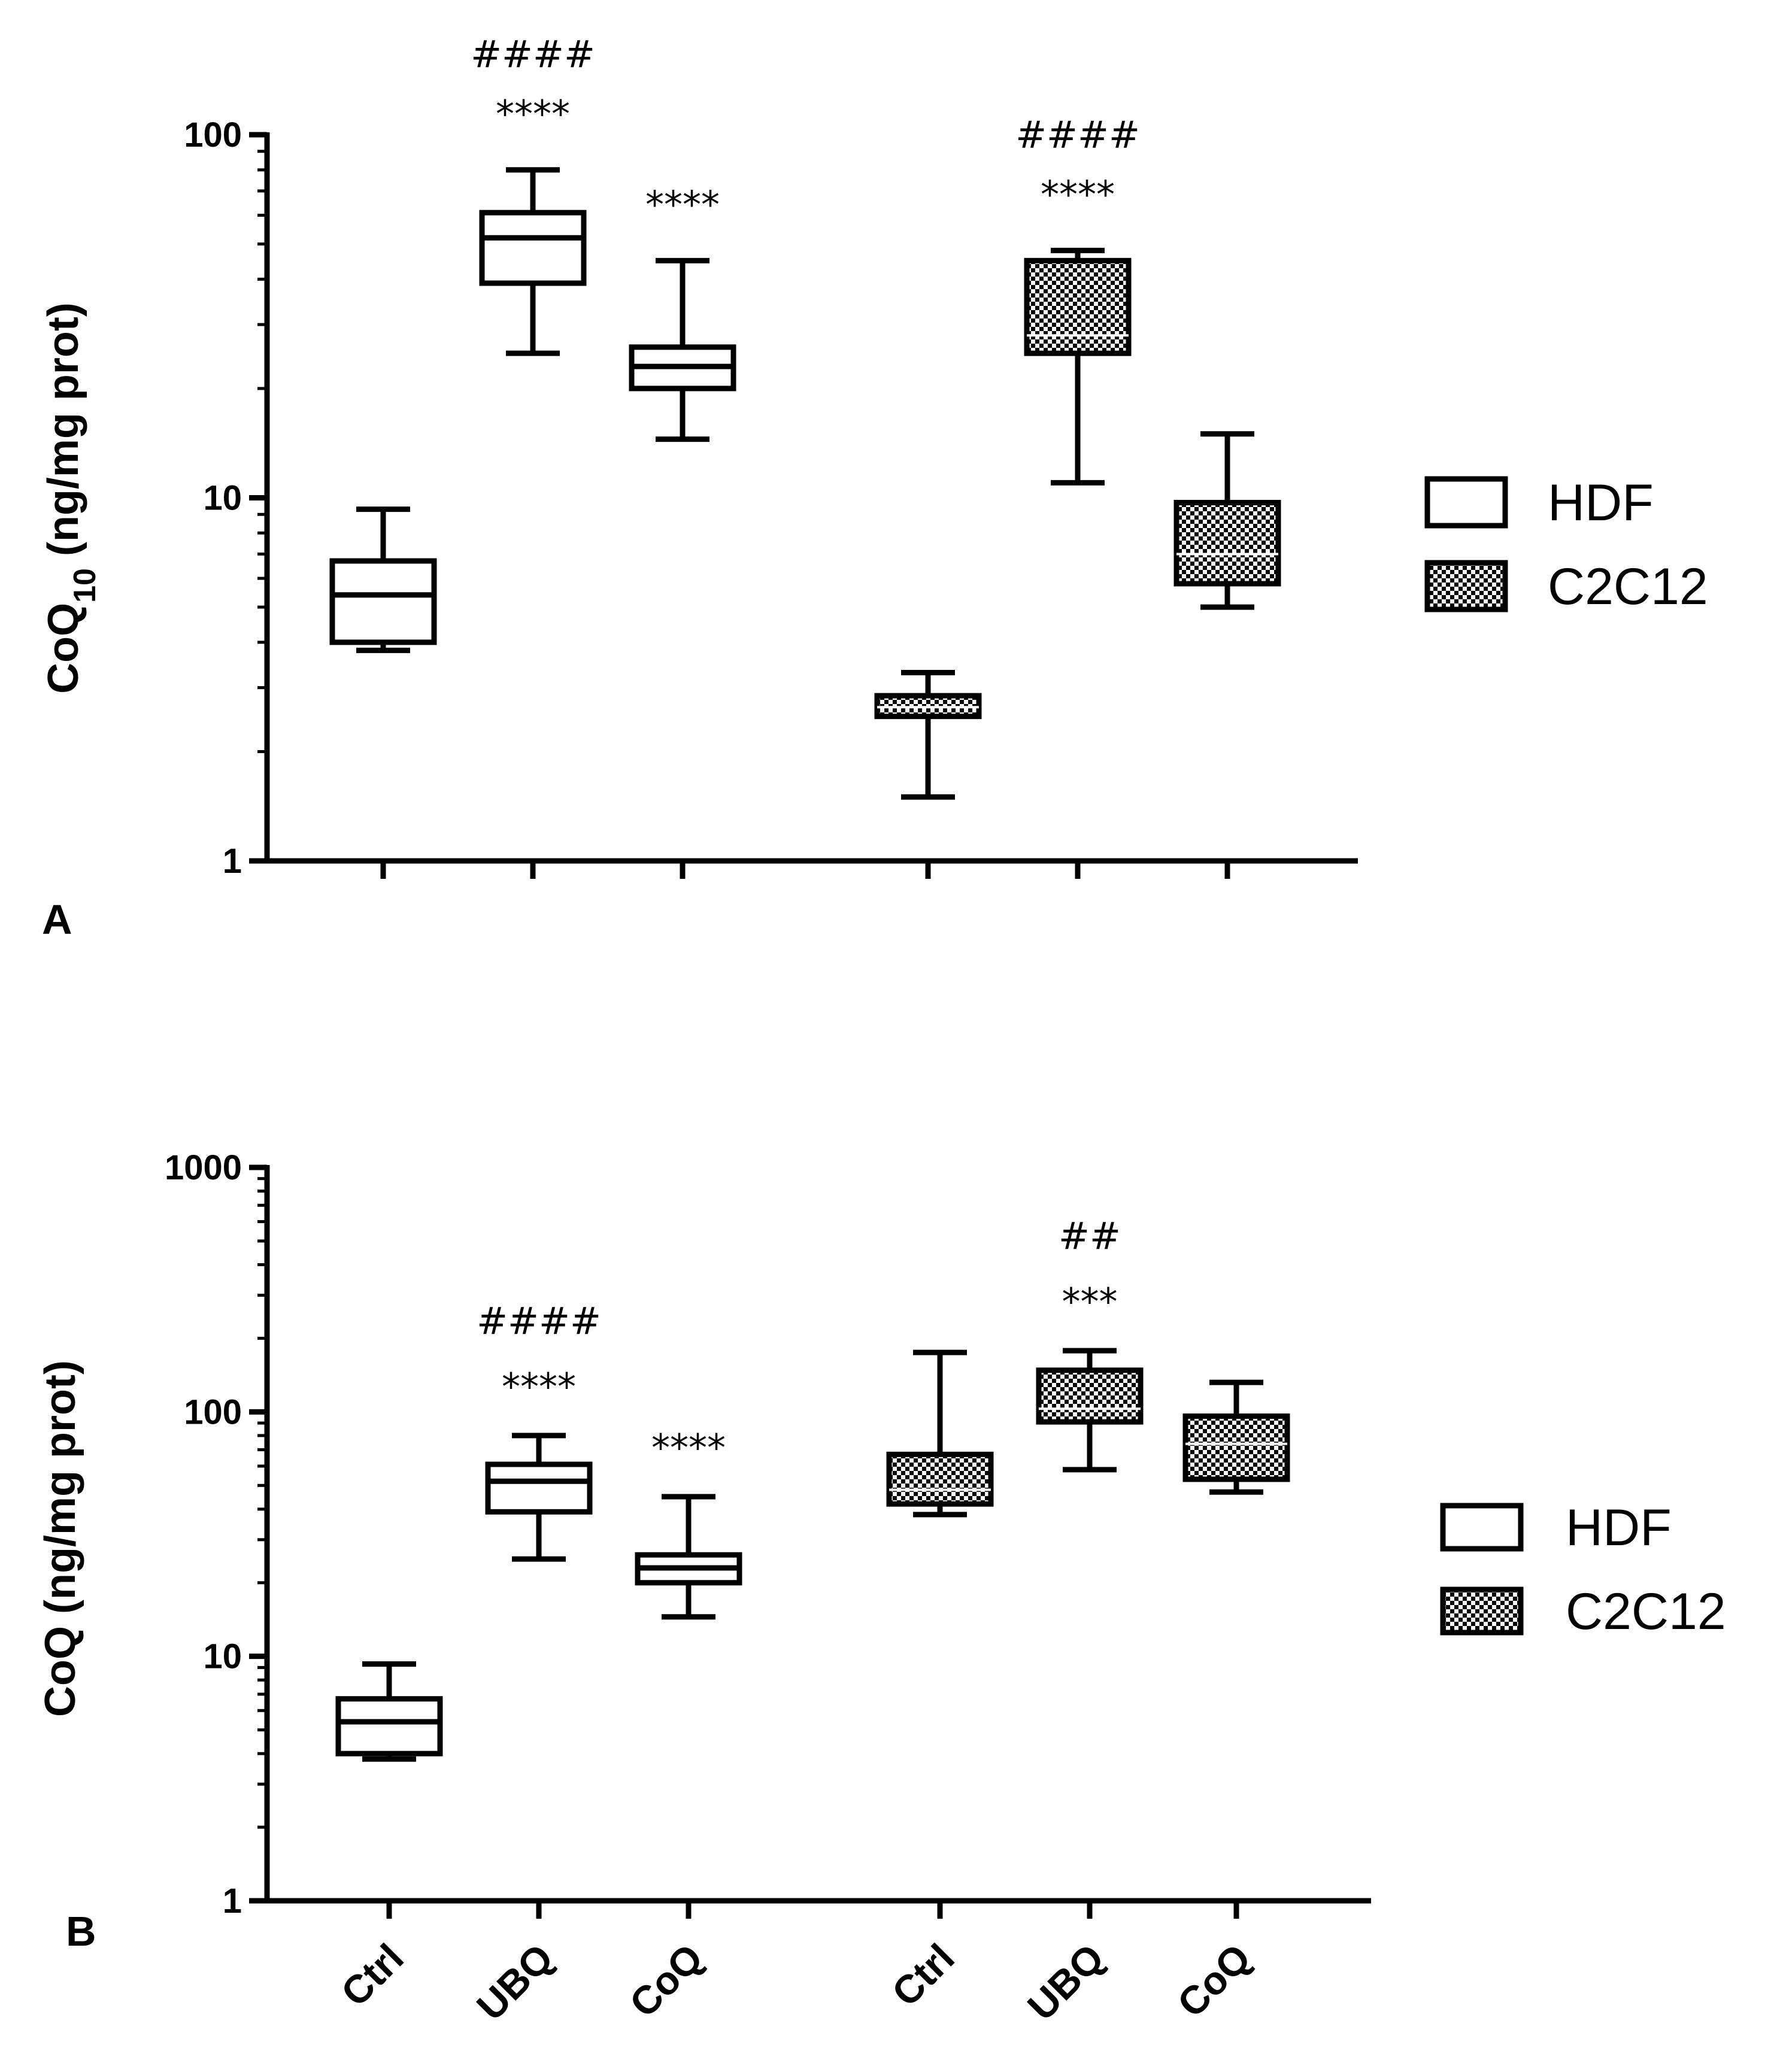 This screenshot has width=1777, height=2072. What do you see at coordinates (1090, 1236) in the screenshot?
I see `significance-marker: ##` at bounding box center [1090, 1236].